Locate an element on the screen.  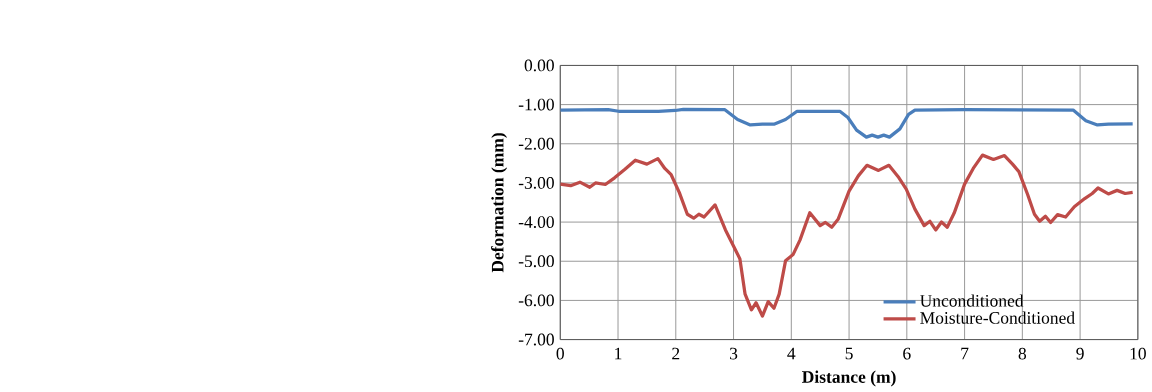
x-tick-label: 5 is located at coordinates (849, 353).